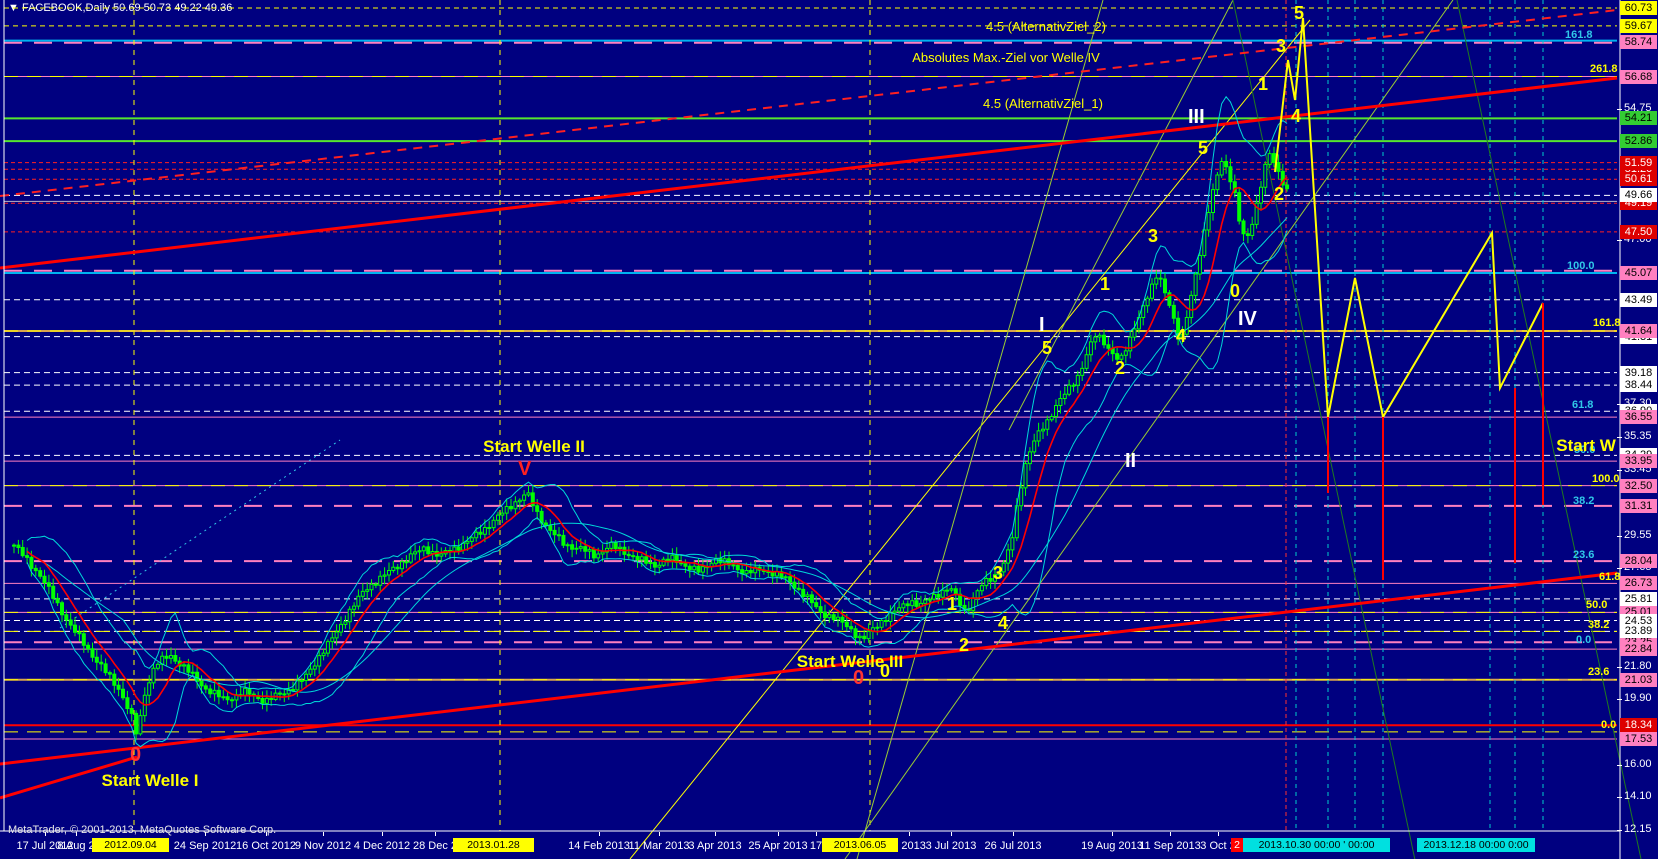  What do you see at coordinates (1638, 631) in the screenshot?
I see `price-badge: 23.89` at bounding box center [1638, 631].